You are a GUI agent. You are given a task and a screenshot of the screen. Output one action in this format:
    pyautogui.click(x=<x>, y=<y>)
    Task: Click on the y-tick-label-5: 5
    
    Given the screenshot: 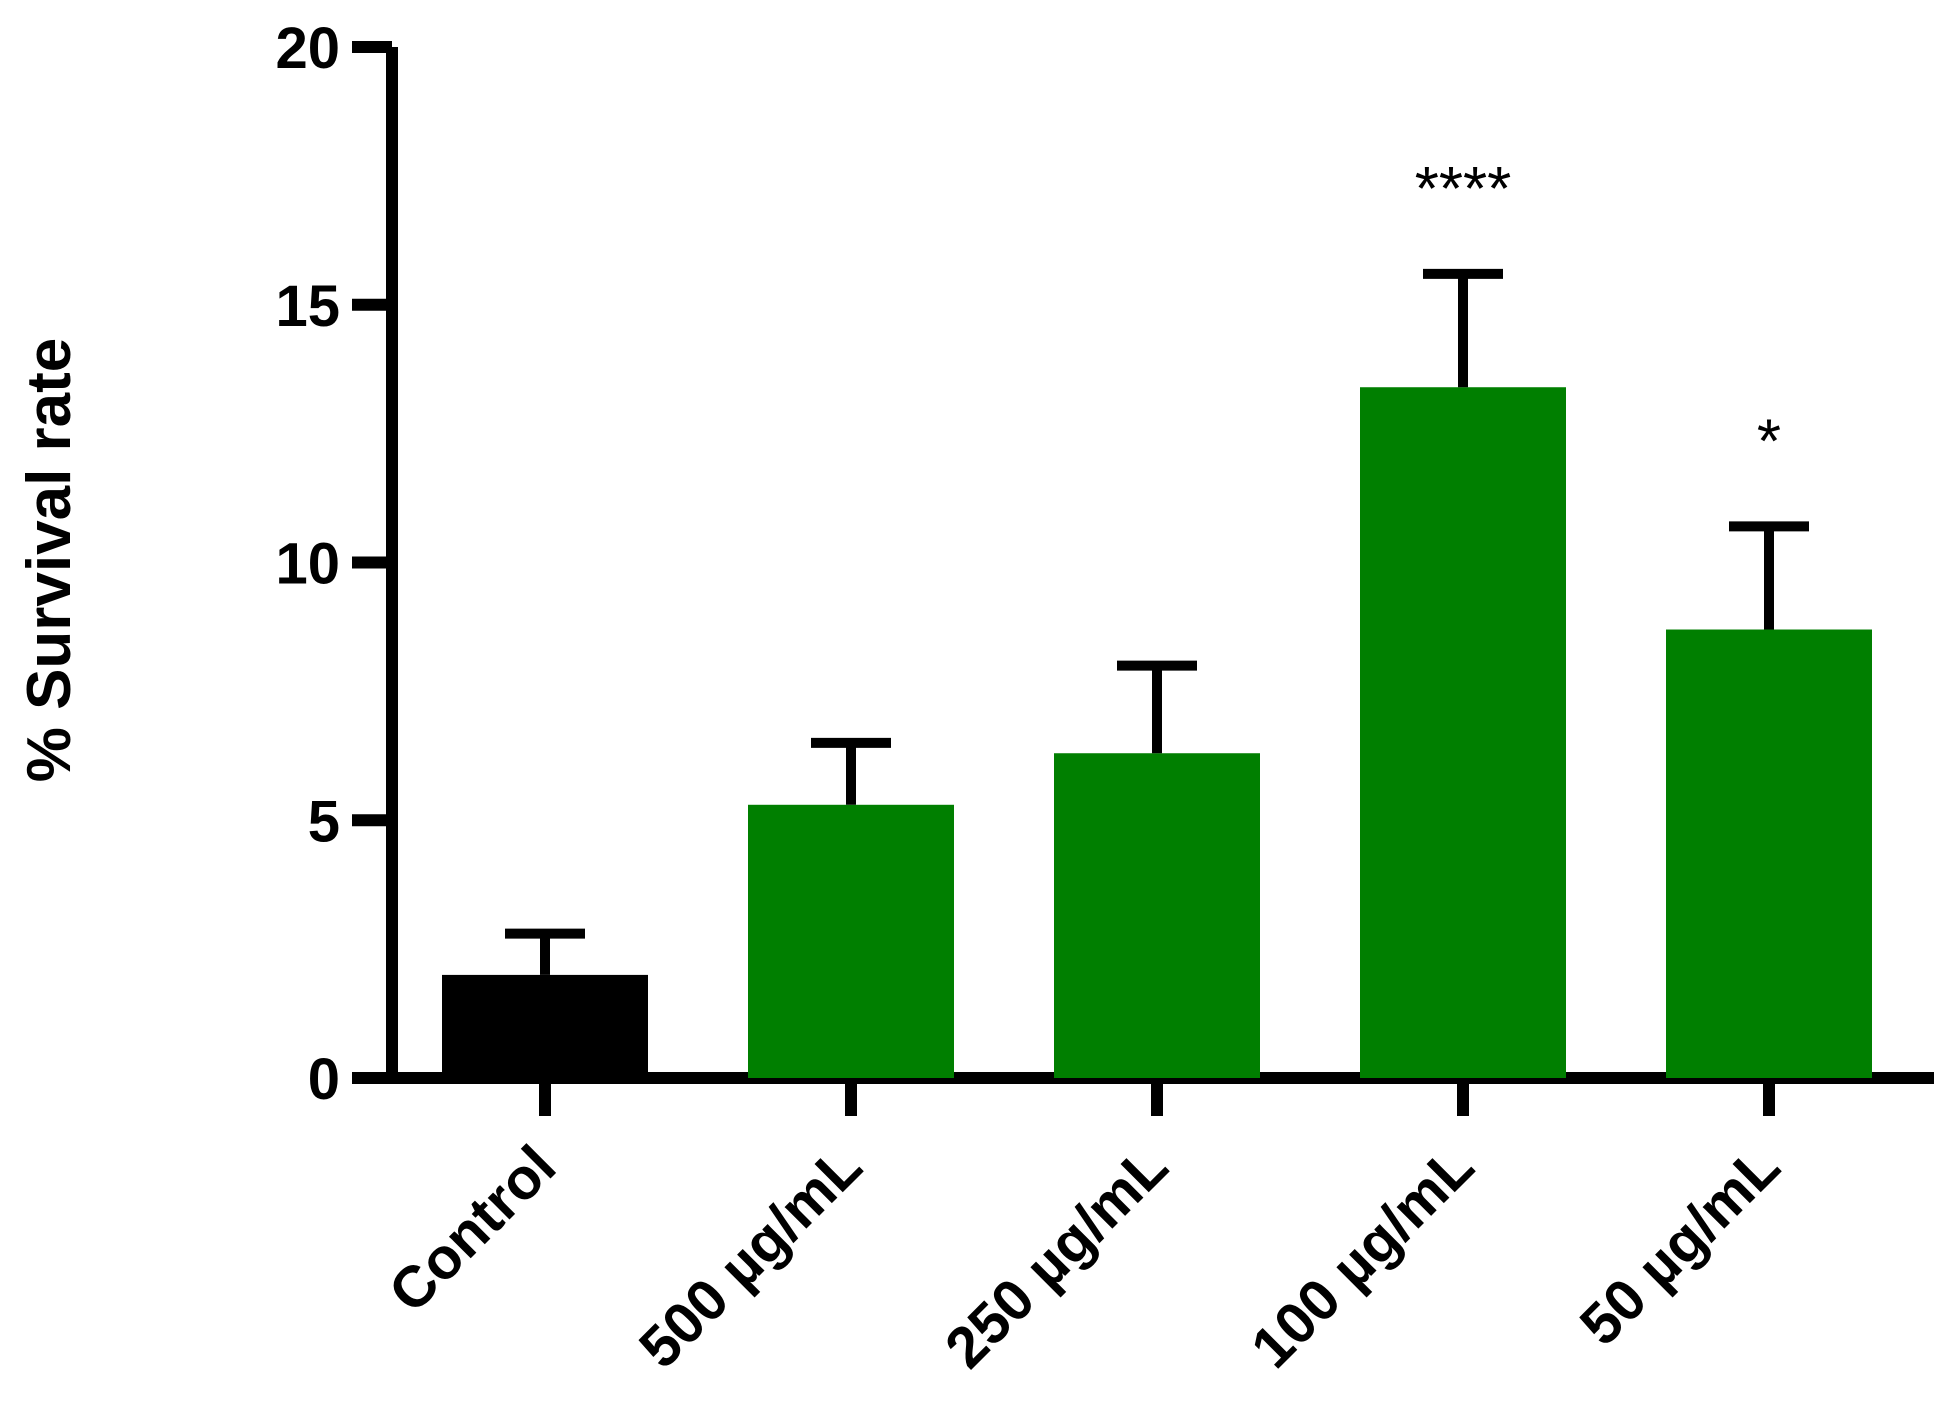 What is the action you would take?
    pyautogui.click(x=324, y=821)
    